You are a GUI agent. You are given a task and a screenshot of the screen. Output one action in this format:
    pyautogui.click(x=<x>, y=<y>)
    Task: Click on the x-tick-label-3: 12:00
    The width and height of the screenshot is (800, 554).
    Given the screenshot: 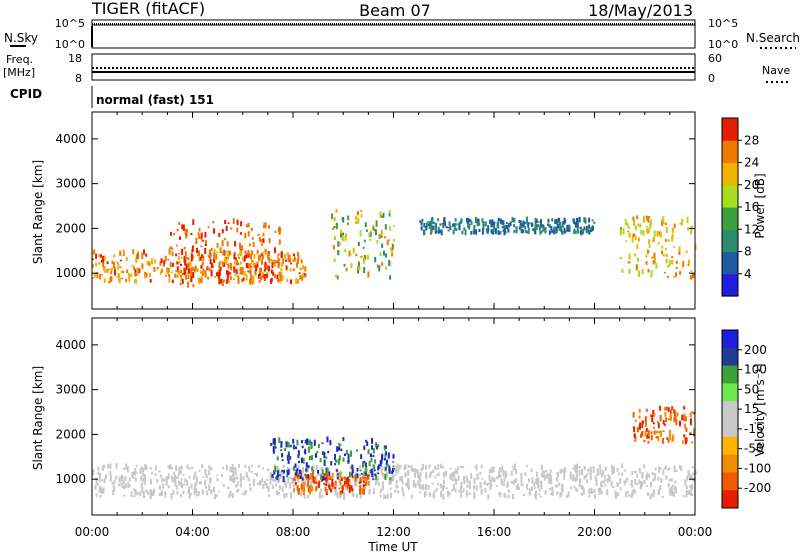 What is the action you would take?
    pyautogui.click(x=393, y=532)
    